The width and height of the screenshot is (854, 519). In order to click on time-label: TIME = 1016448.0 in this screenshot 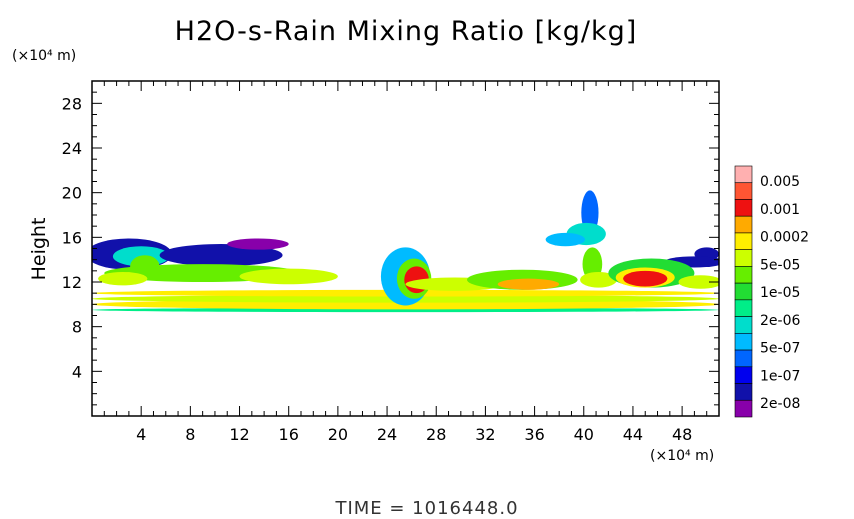, I will do `click(426, 508)`.